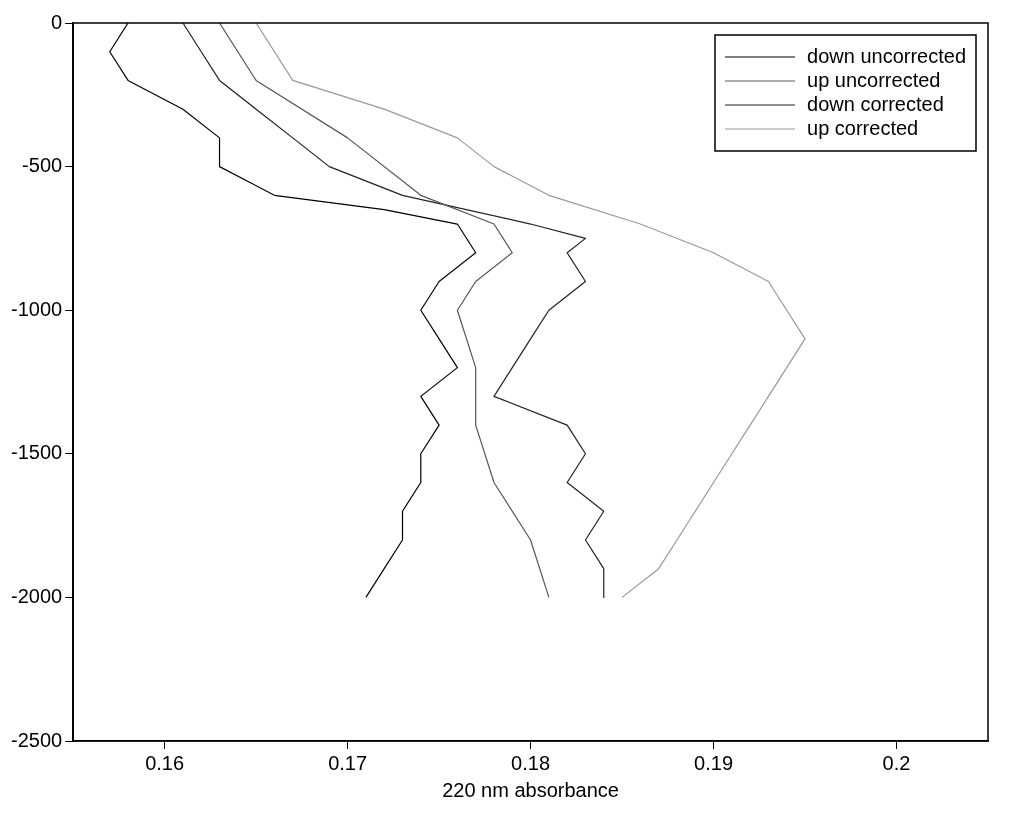  I want to click on y-tick-label: -1000, so click(37, 308).